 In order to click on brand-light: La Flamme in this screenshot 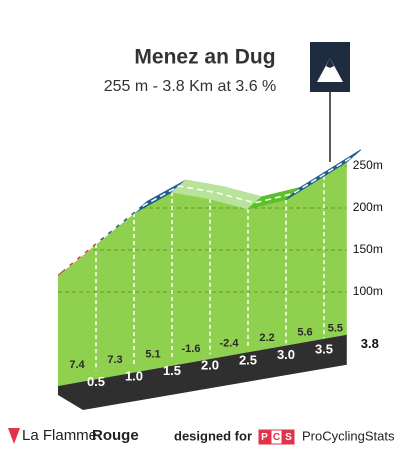, I will do `click(59, 435)`.